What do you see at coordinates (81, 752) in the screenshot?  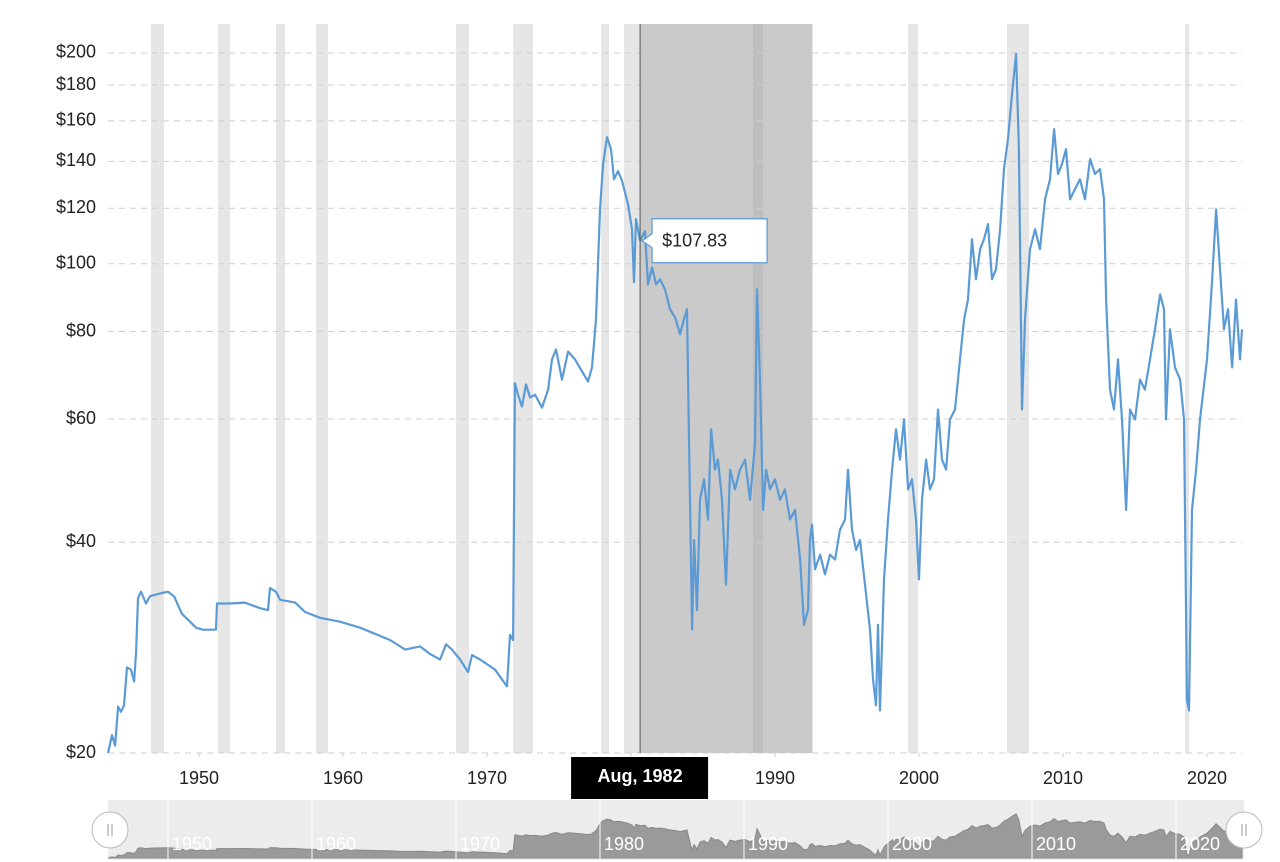 I see `y-tick-label: $20` at bounding box center [81, 752].